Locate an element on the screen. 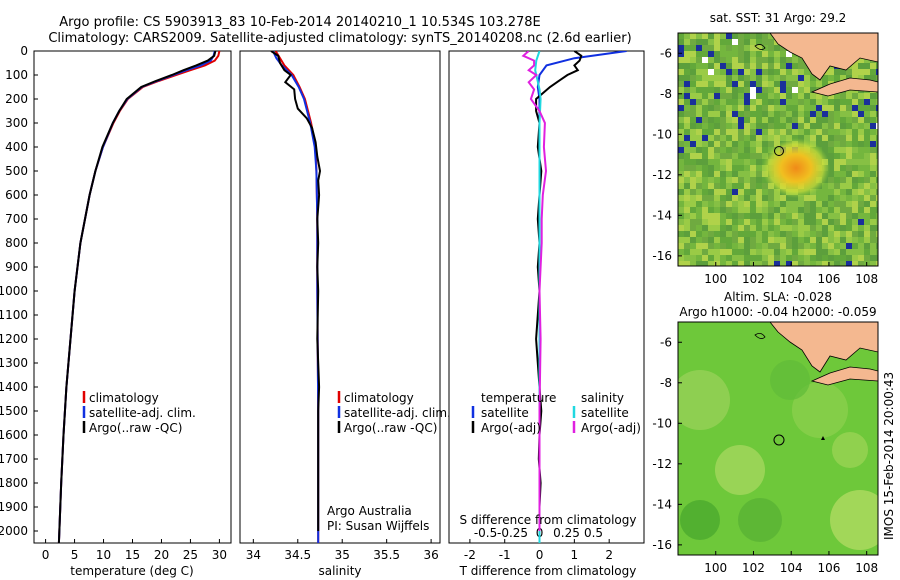 The width and height of the screenshot is (900, 580). map-y-tick-label: -16 is located at coordinates (662, 545).